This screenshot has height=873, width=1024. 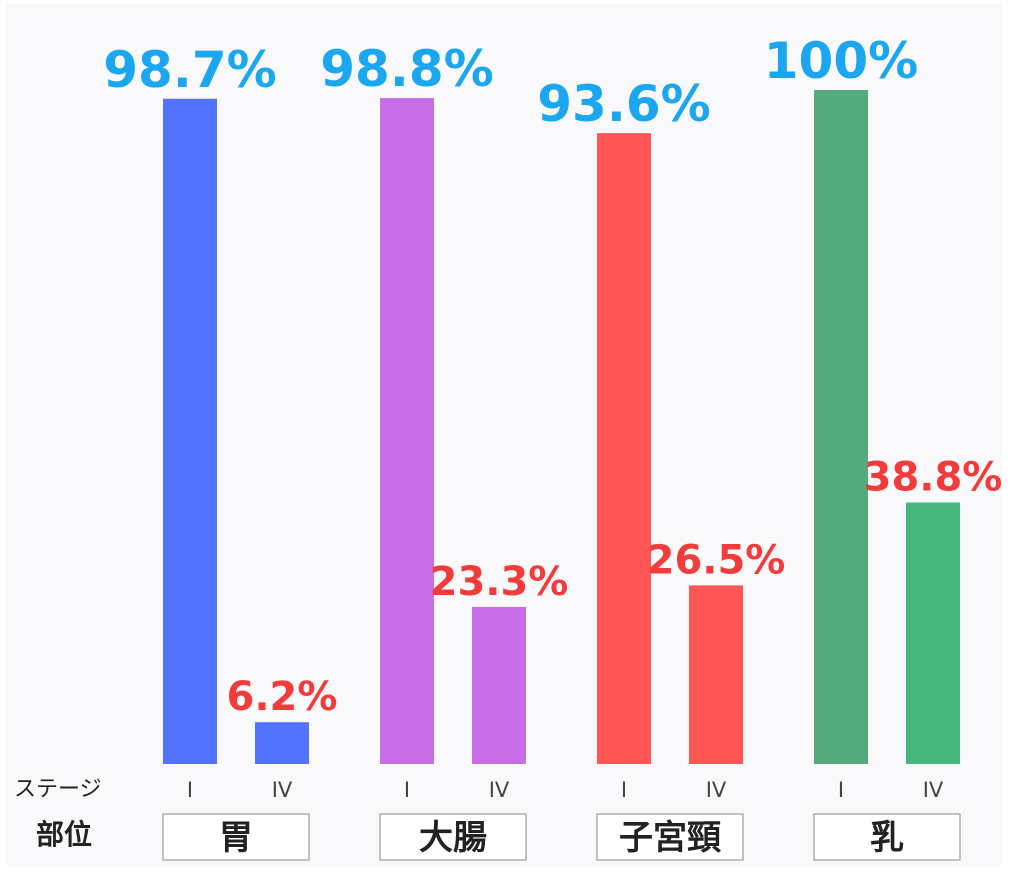 I want to click on stage-row-label: ステージ, so click(x=58, y=789).